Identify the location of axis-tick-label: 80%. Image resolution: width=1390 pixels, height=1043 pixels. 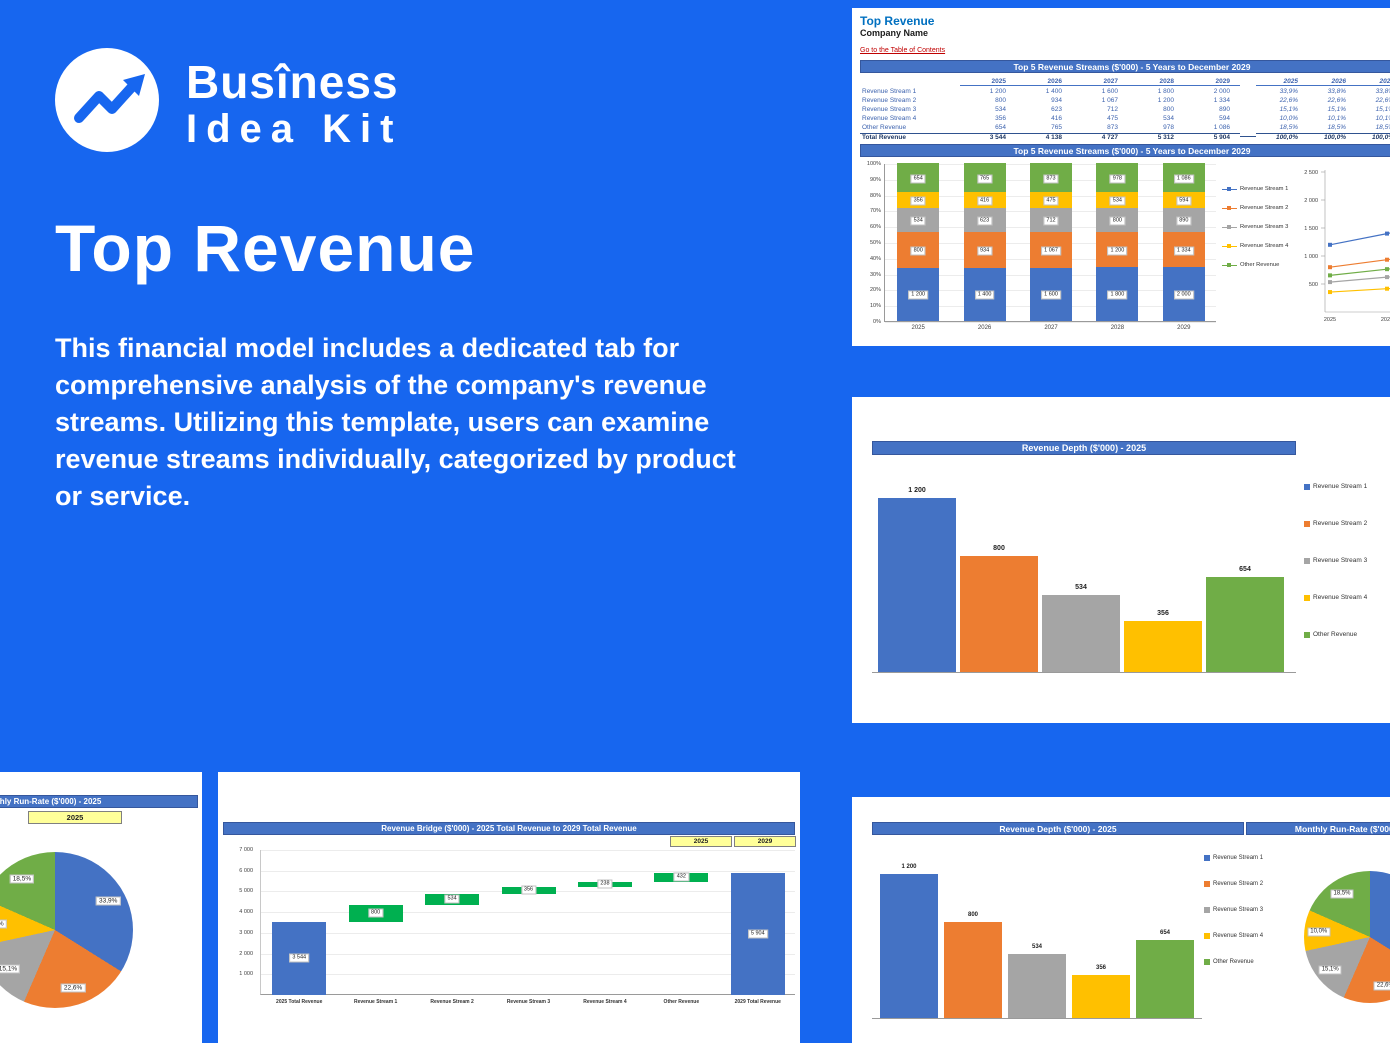
(875, 195).